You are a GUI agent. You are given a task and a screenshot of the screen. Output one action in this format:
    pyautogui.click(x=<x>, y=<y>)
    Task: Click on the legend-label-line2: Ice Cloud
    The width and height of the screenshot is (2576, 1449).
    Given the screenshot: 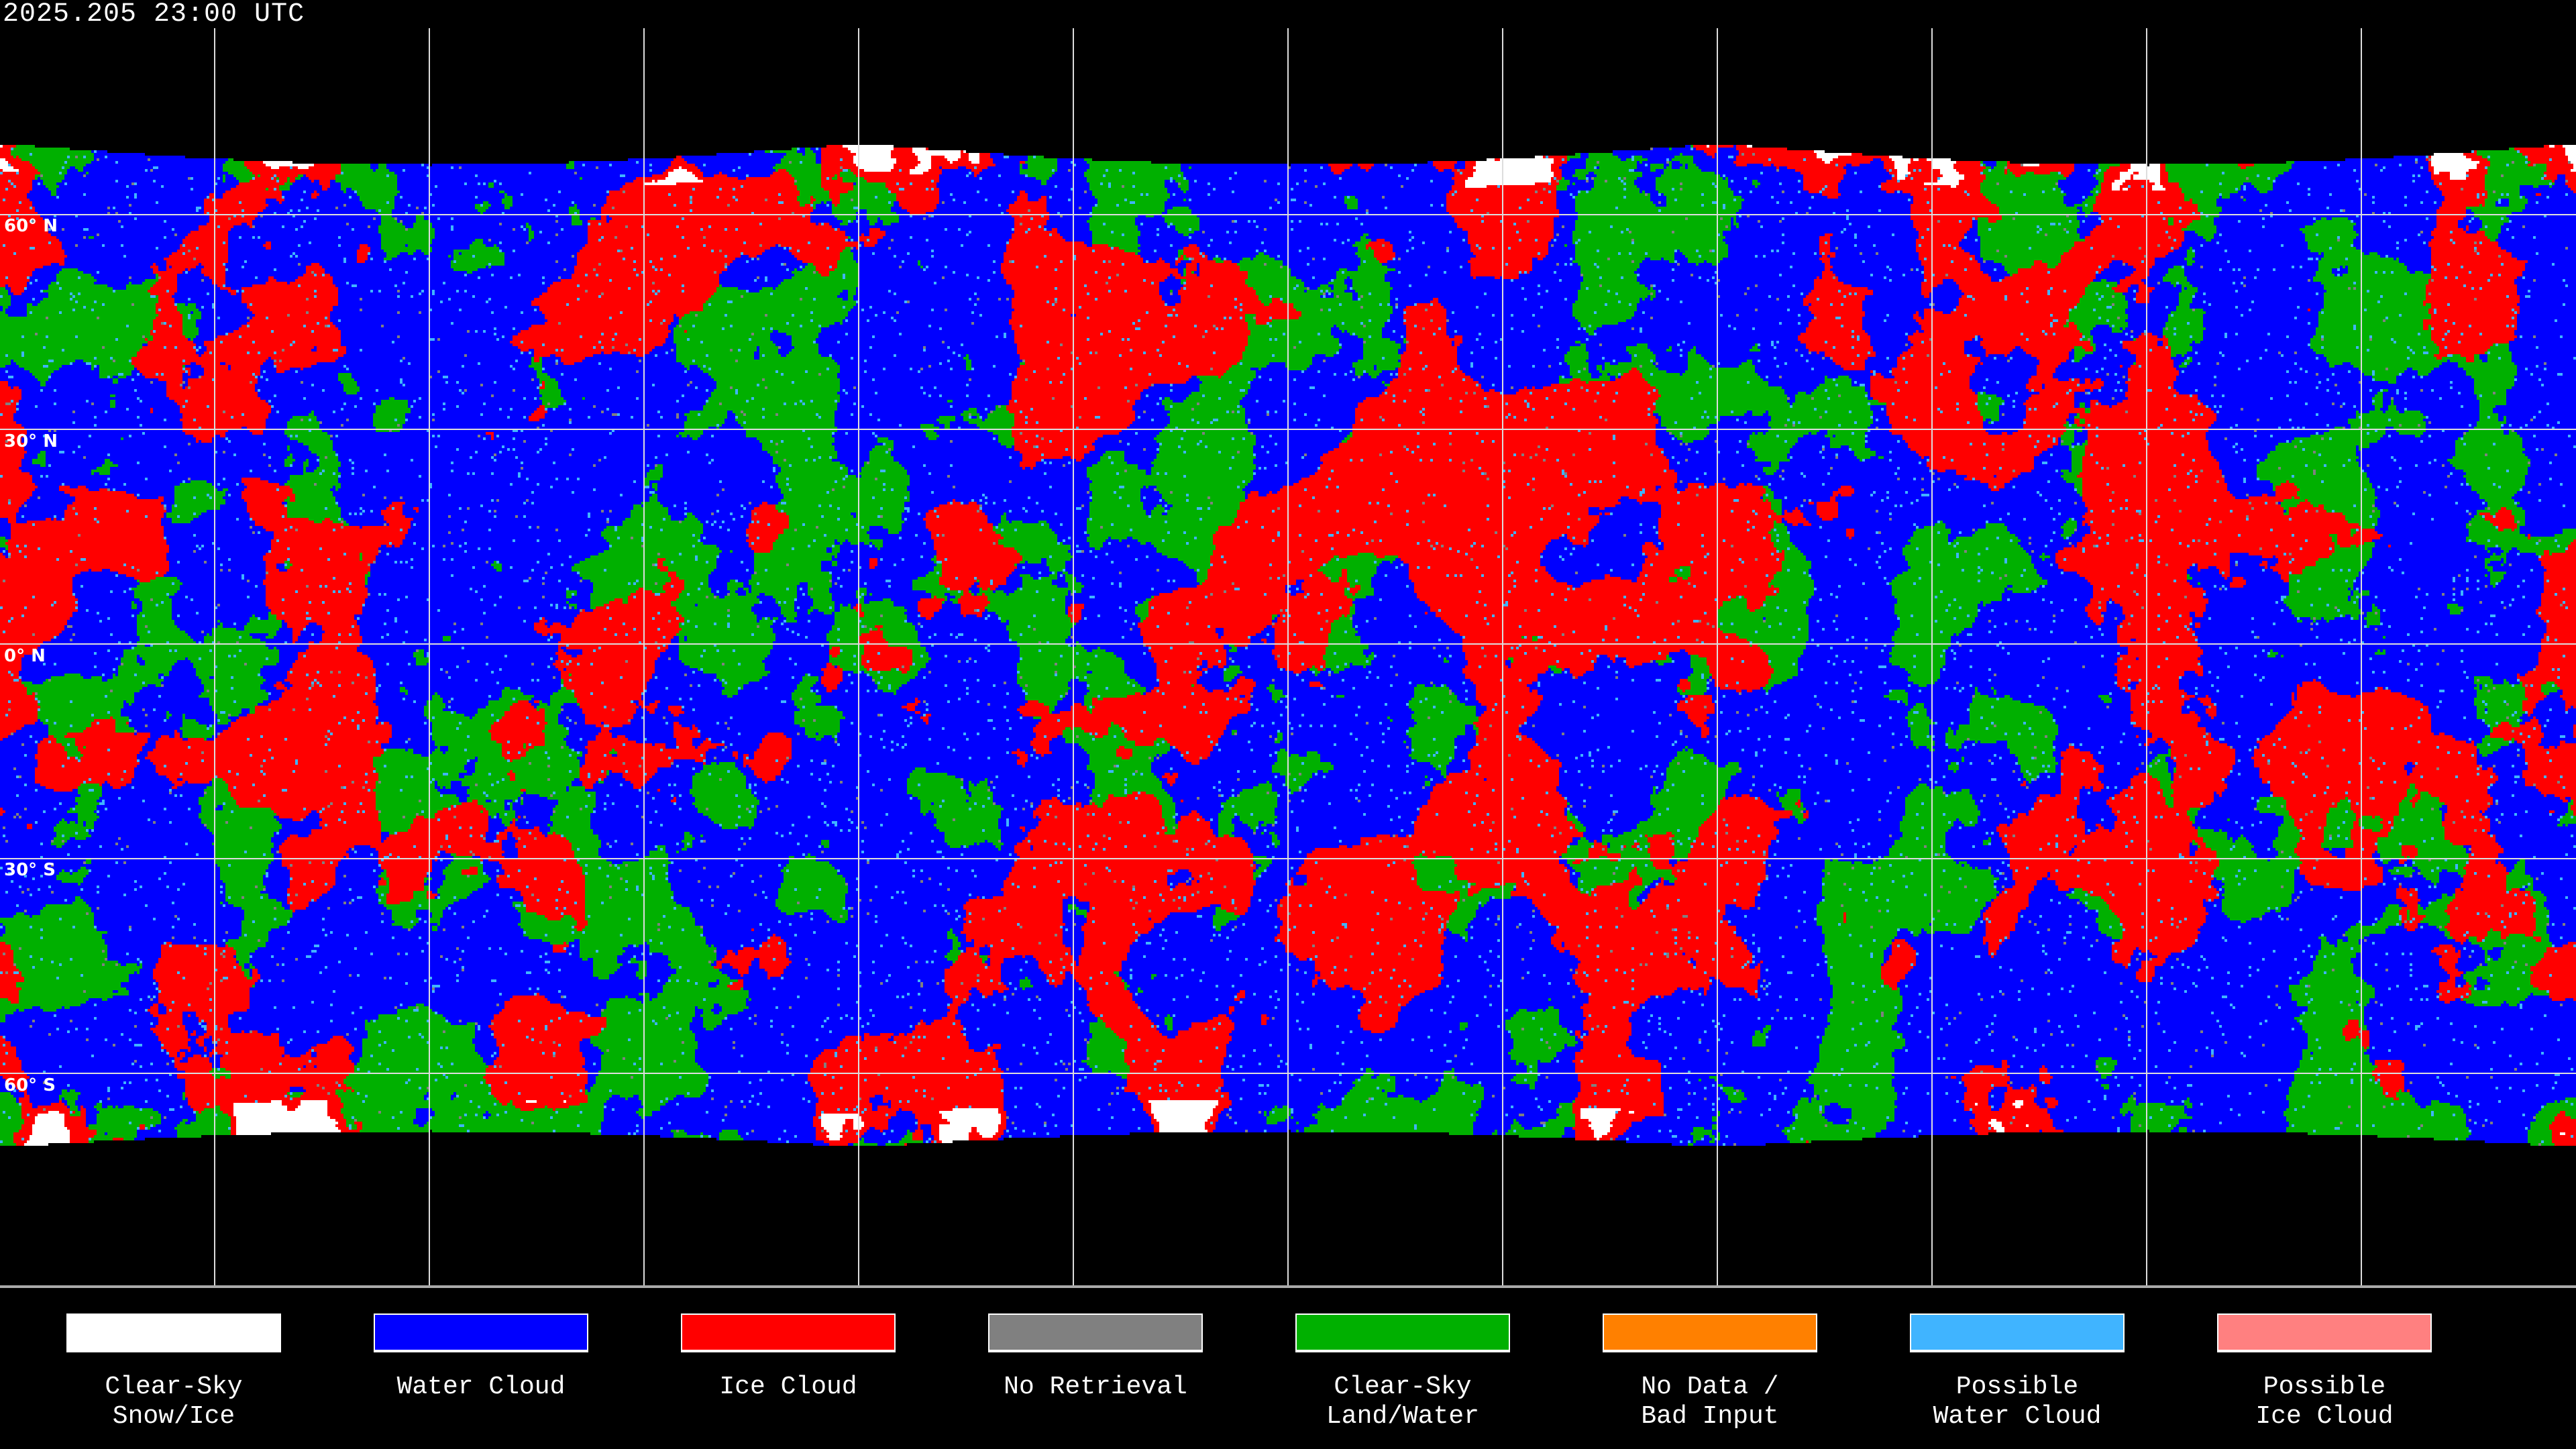 What is the action you would take?
    pyautogui.click(x=2324, y=1416)
    